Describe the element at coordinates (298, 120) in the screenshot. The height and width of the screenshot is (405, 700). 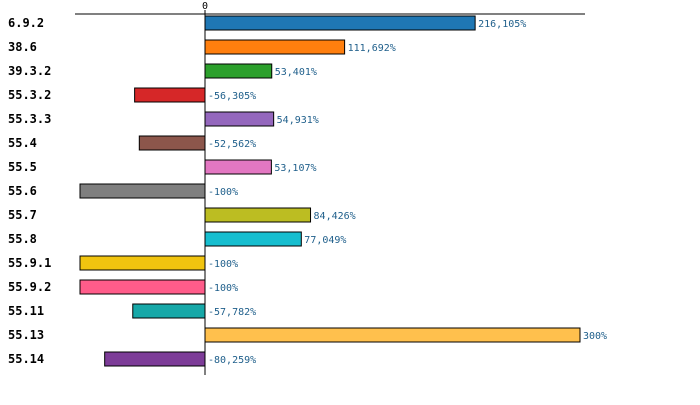
I see `value-label-55-3-3: 54,931%` at that location.